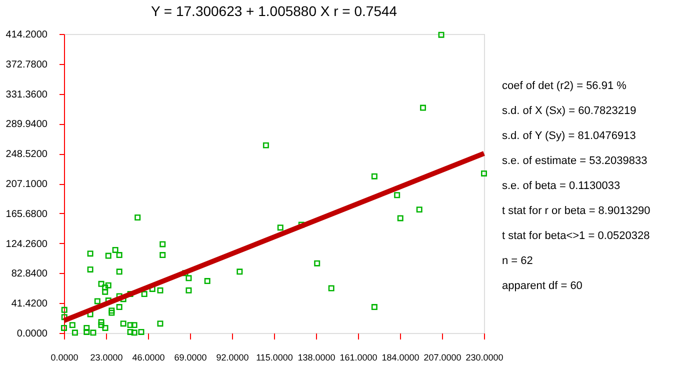  Describe the element at coordinates (27, 94) in the screenshot. I see `y-tick-label: 331.3600` at that location.